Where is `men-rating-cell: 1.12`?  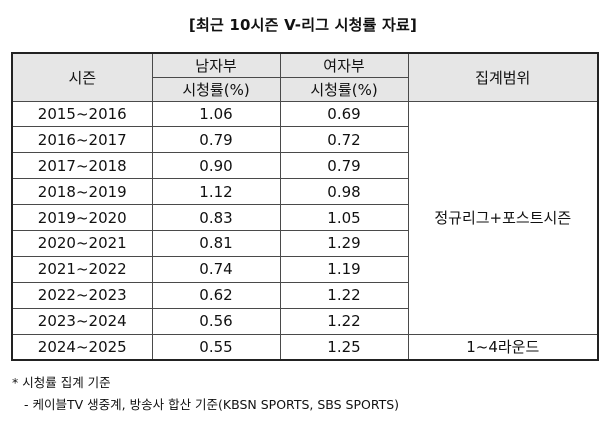
men-rating-cell: 1.12 is located at coordinates (216, 192).